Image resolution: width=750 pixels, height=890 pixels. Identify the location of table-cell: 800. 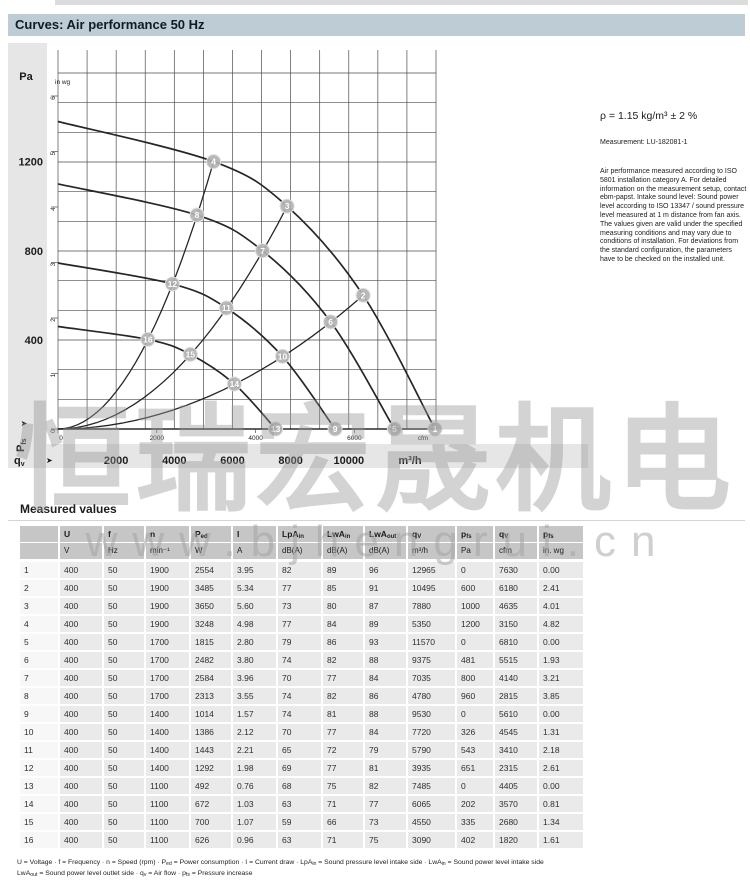
(475, 678).